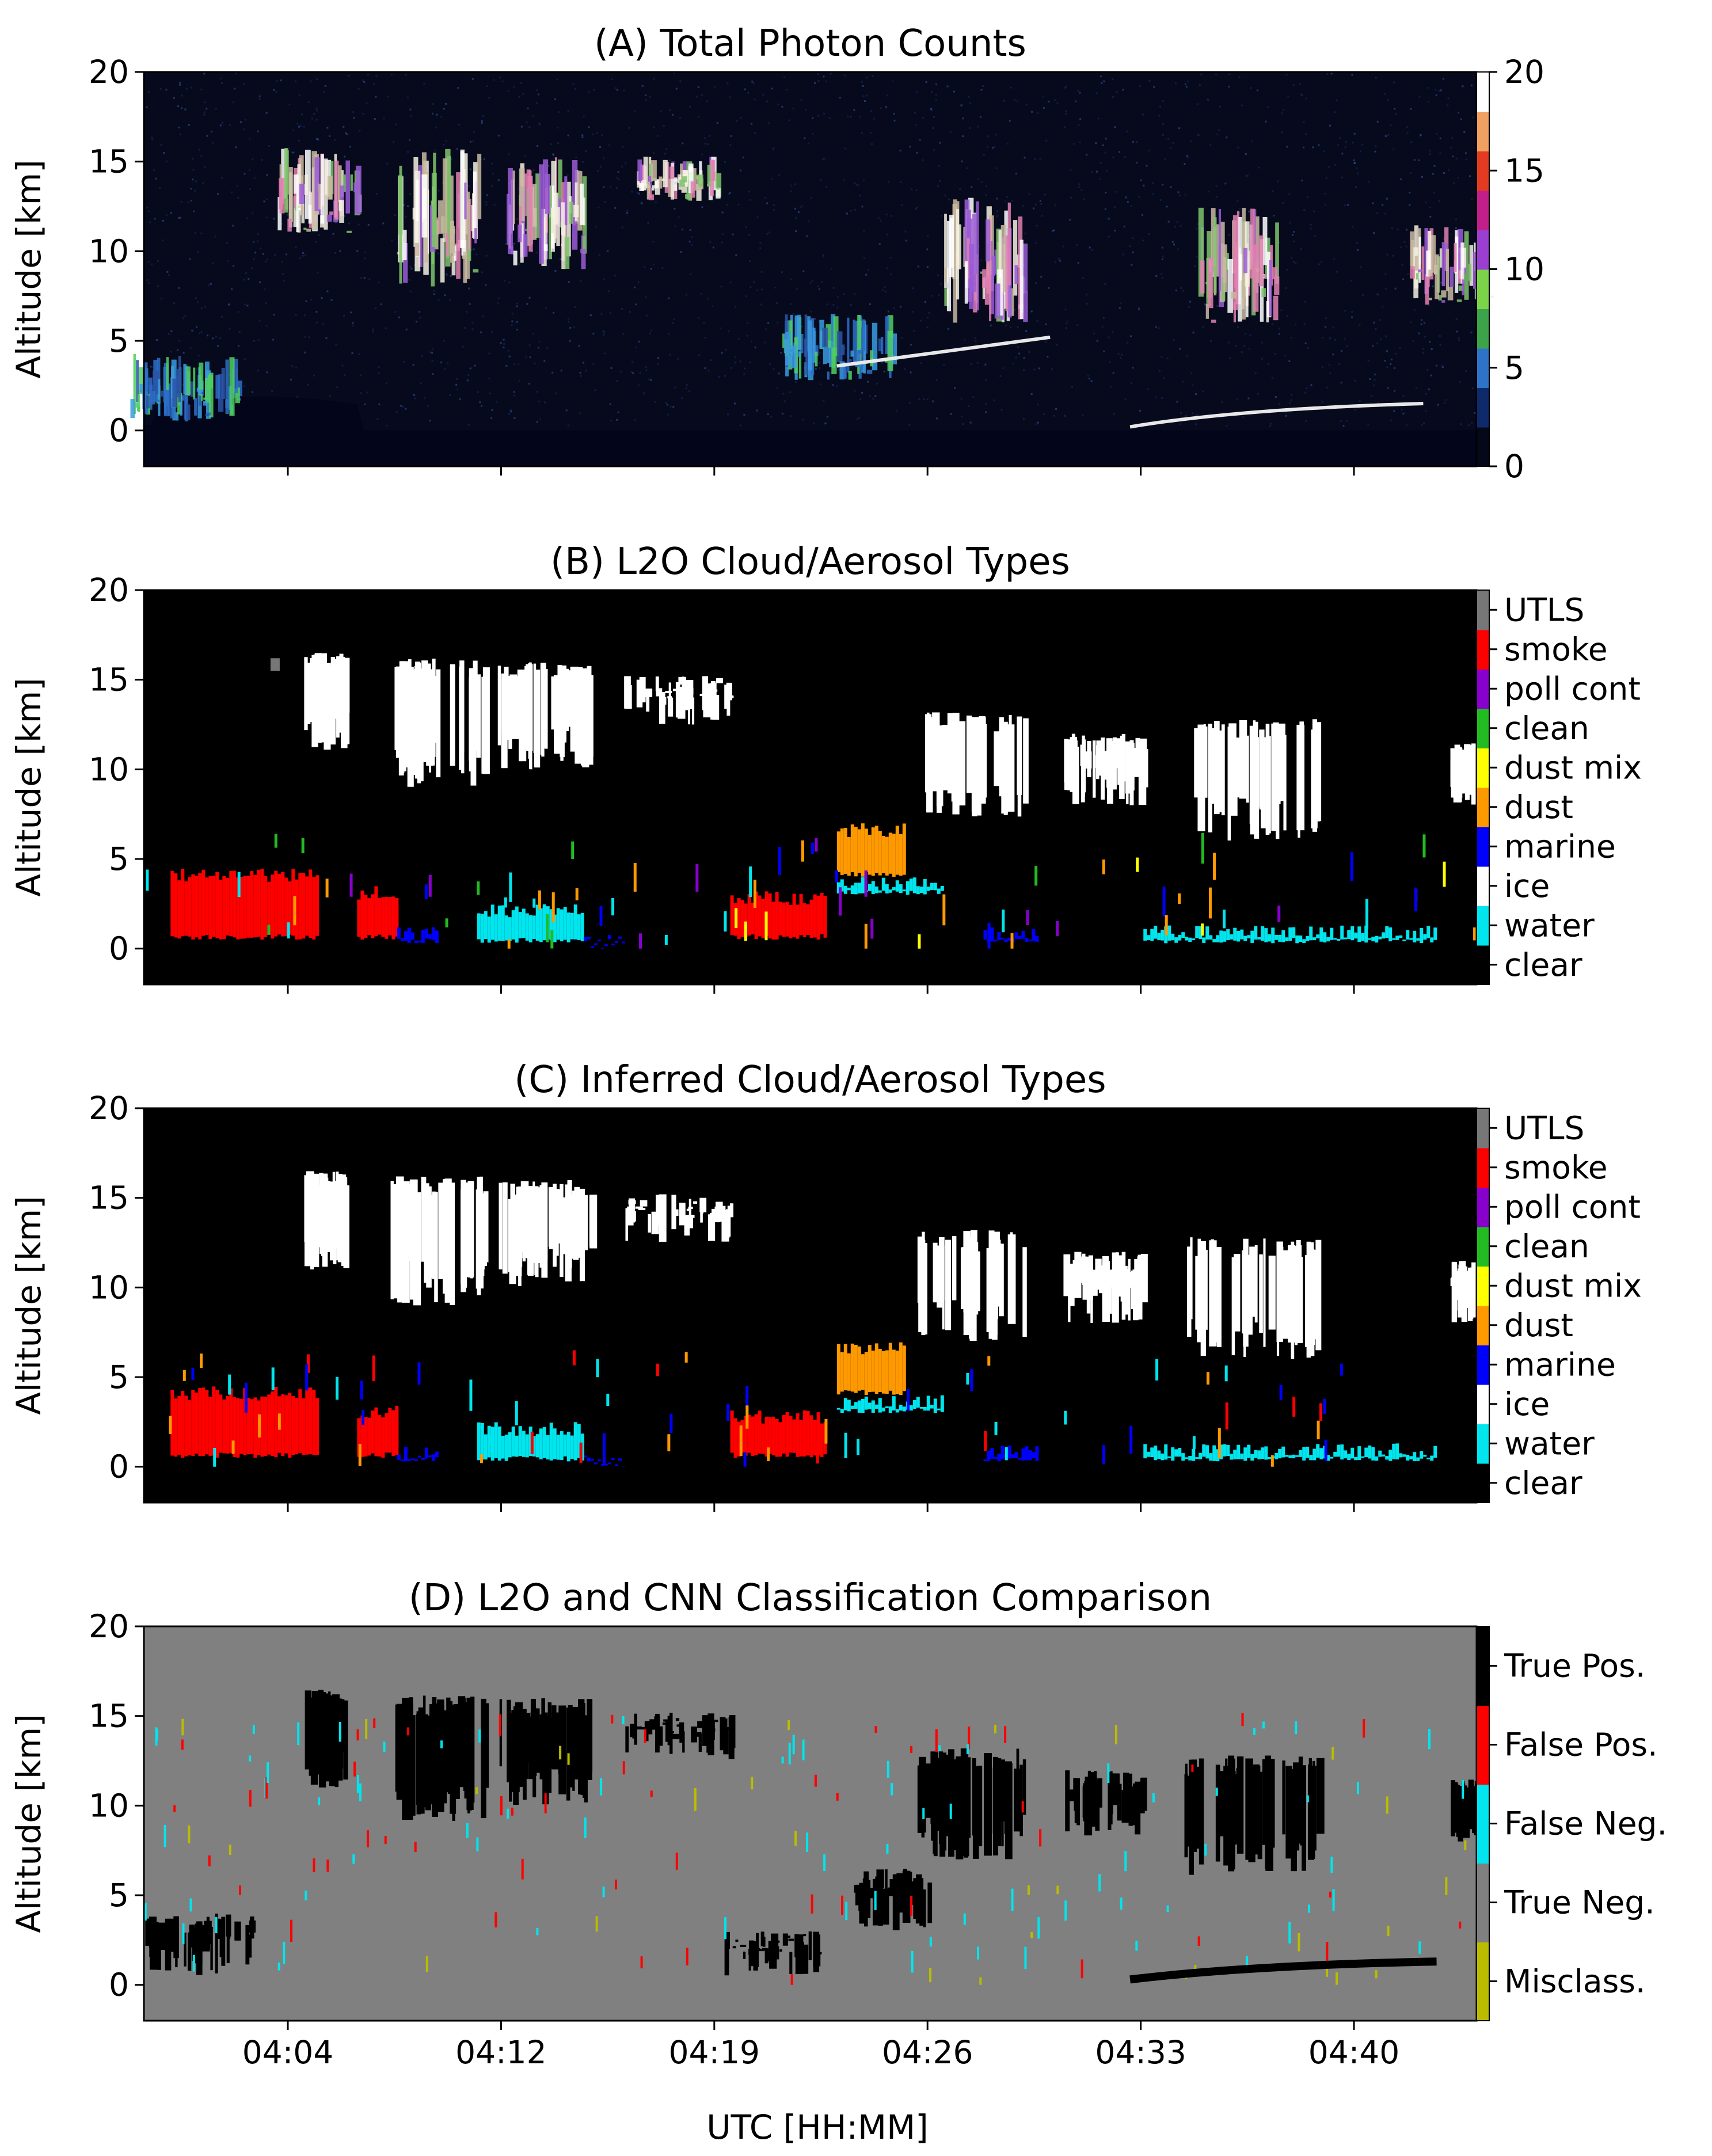  I want to click on colorbar-frame, so click(1483, 1305).